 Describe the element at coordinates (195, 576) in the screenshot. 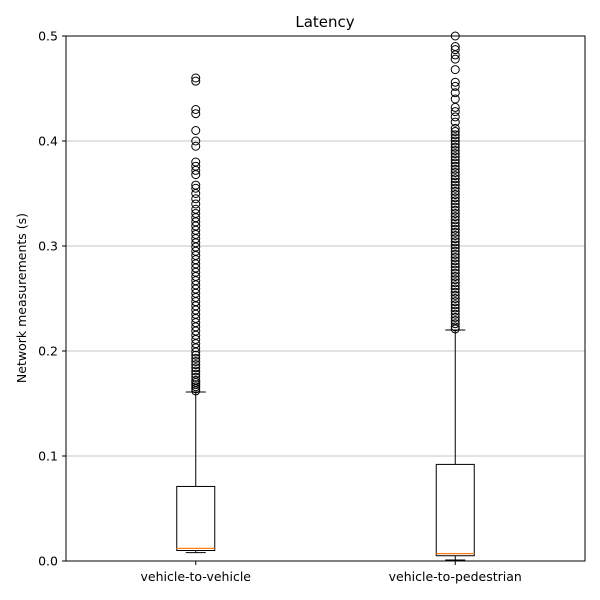

I see `x-tick-label: vehicle-to-vehicle` at that location.